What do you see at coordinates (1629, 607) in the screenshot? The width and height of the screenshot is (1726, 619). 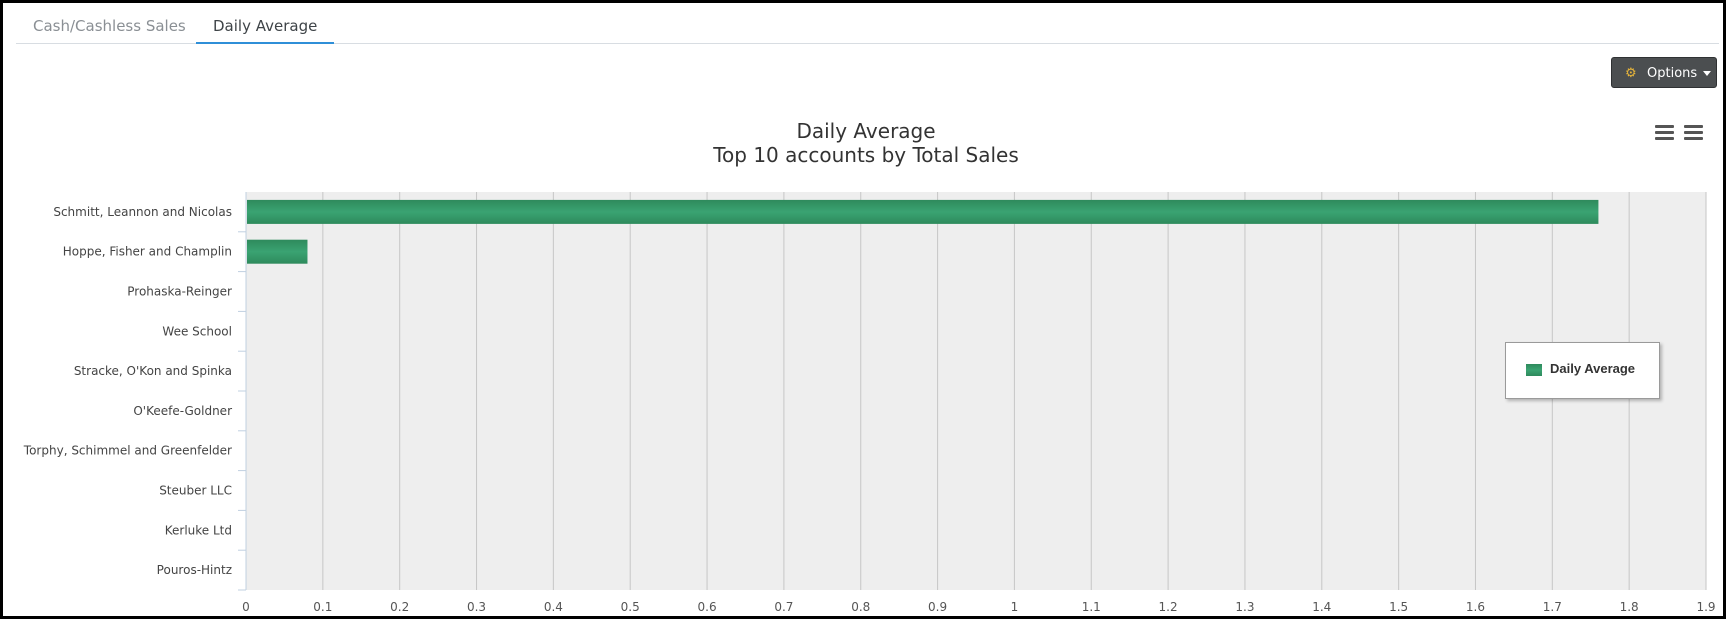 I see `x-tick-label: 1.8` at bounding box center [1629, 607].